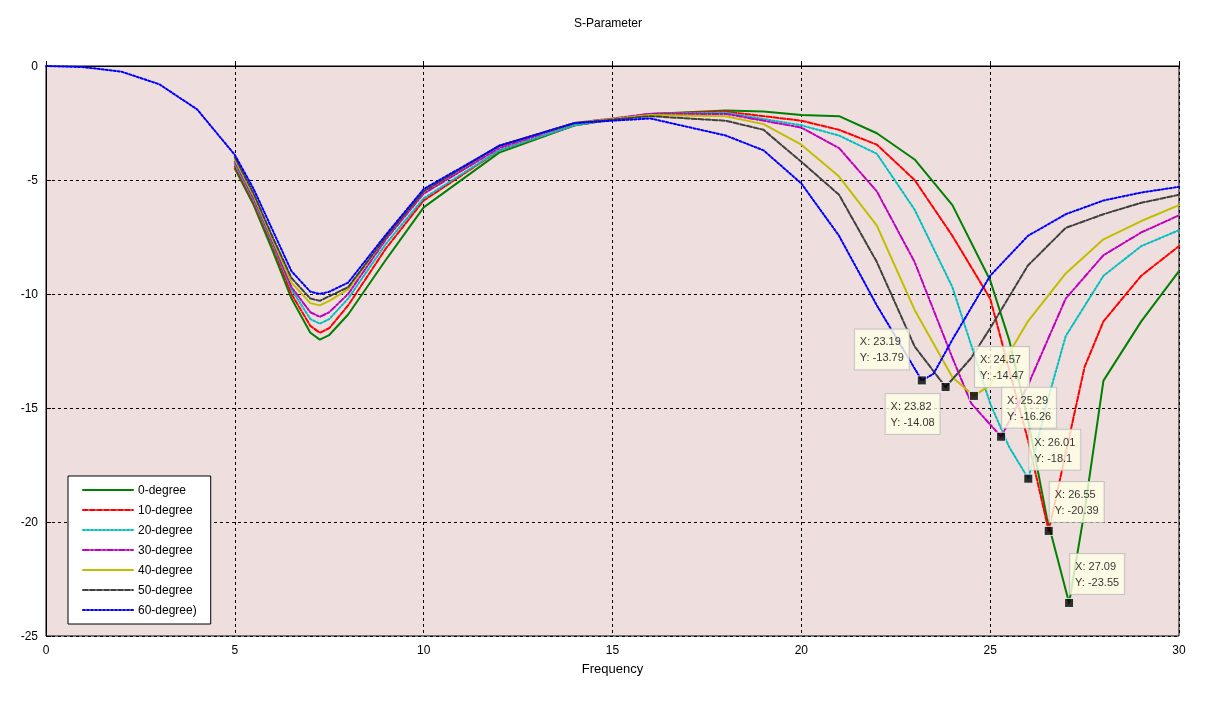  Describe the element at coordinates (29, 522) in the screenshot. I see `y-tick-label: -20` at that location.